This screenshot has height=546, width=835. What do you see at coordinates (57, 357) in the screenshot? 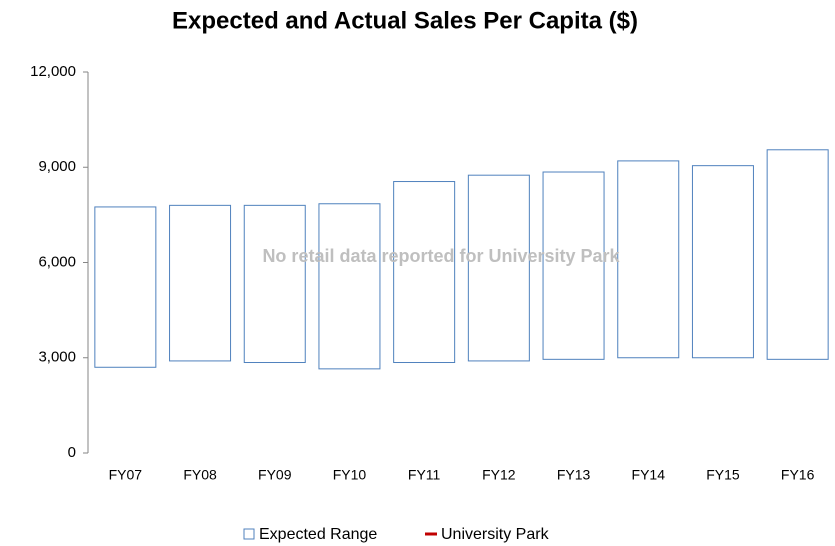
I see `y-tick-label: 3,000` at bounding box center [57, 357].